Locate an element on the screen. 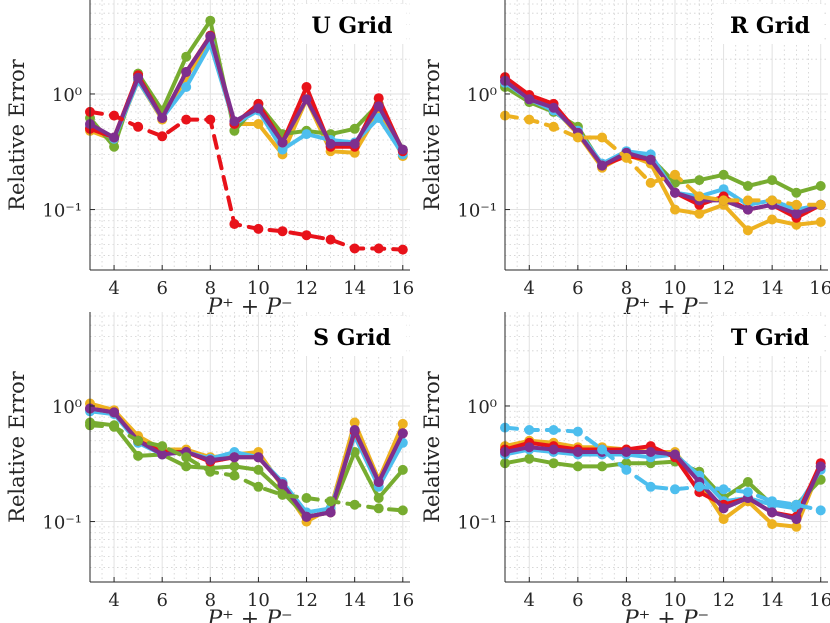  series-purple is located at coordinates (663, 147).